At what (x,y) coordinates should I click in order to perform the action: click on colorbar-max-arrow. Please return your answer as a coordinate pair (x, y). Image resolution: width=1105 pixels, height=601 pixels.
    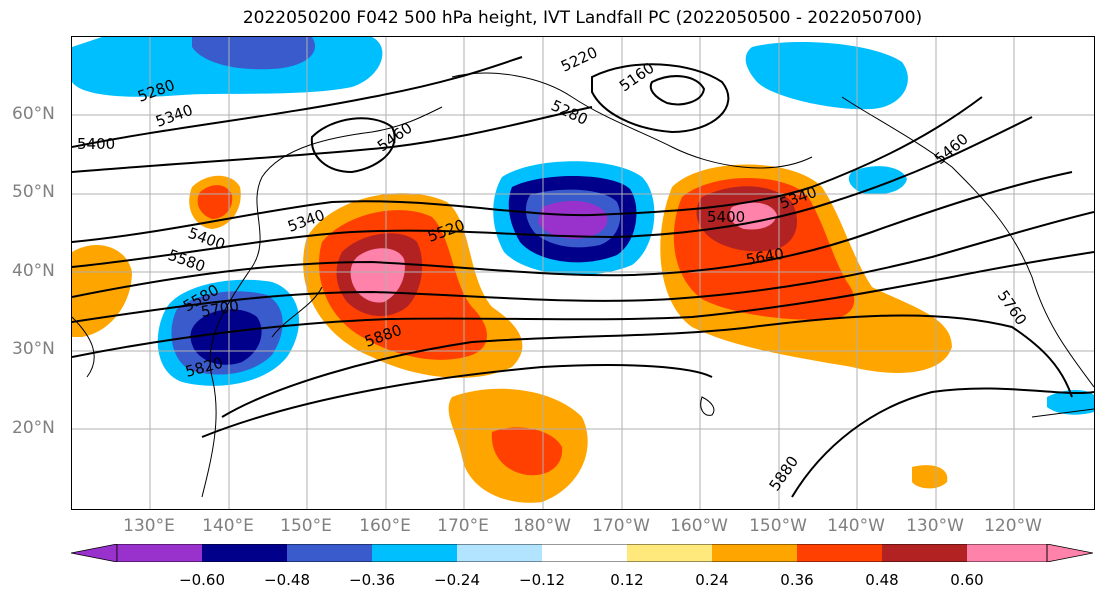
    Looking at the image, I should click on (1069, 553).